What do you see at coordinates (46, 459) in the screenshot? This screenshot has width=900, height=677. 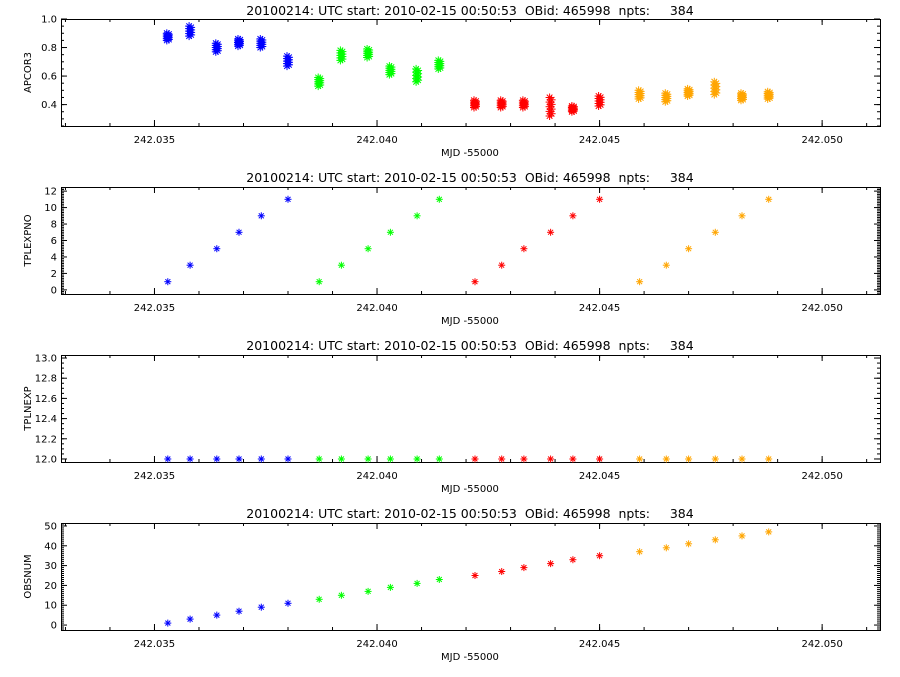 I see `y-tick-label: 12.0` at bounding box center [46, 459].